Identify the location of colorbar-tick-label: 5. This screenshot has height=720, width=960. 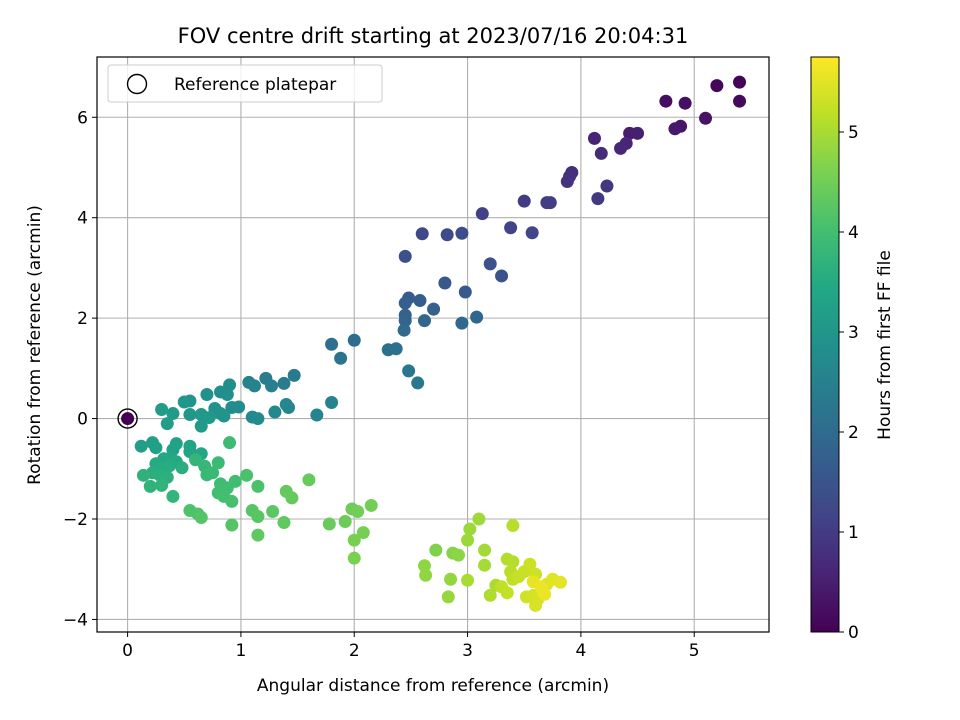
(853, 133).